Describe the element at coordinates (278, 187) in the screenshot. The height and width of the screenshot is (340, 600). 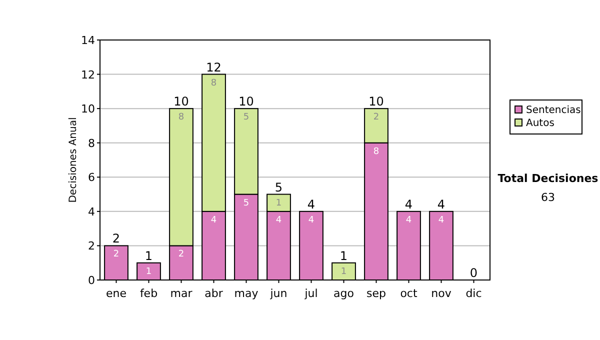
I see `total-label: 5` at that location.